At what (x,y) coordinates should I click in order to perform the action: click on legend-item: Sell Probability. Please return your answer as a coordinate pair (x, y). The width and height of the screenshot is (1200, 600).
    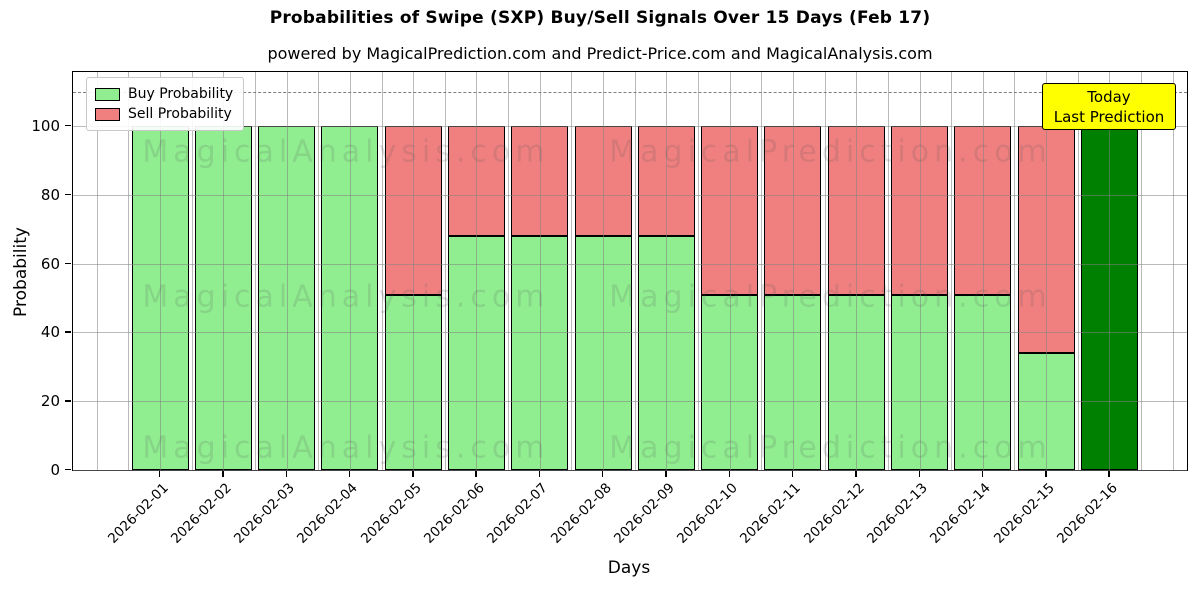
    Looking at the image, I should click on (164, 114).